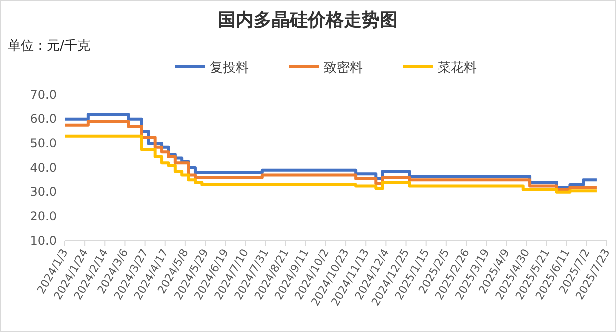  Describe the element at coordinates (343, 68) in the screenshot. I see `legend-label: 致密料` at that location.